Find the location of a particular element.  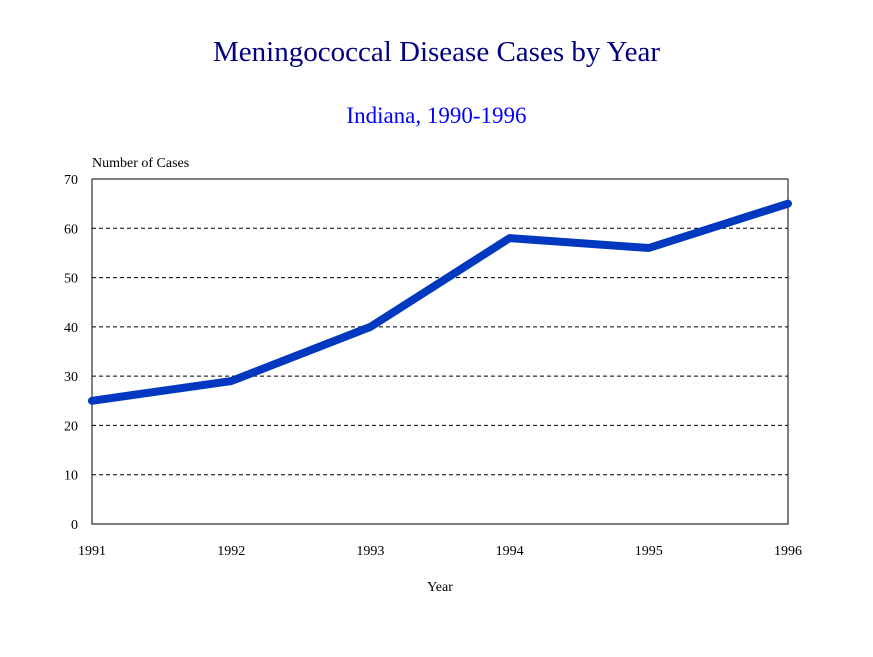

y-tick-label: 50 is located at coordinates (71, 279).